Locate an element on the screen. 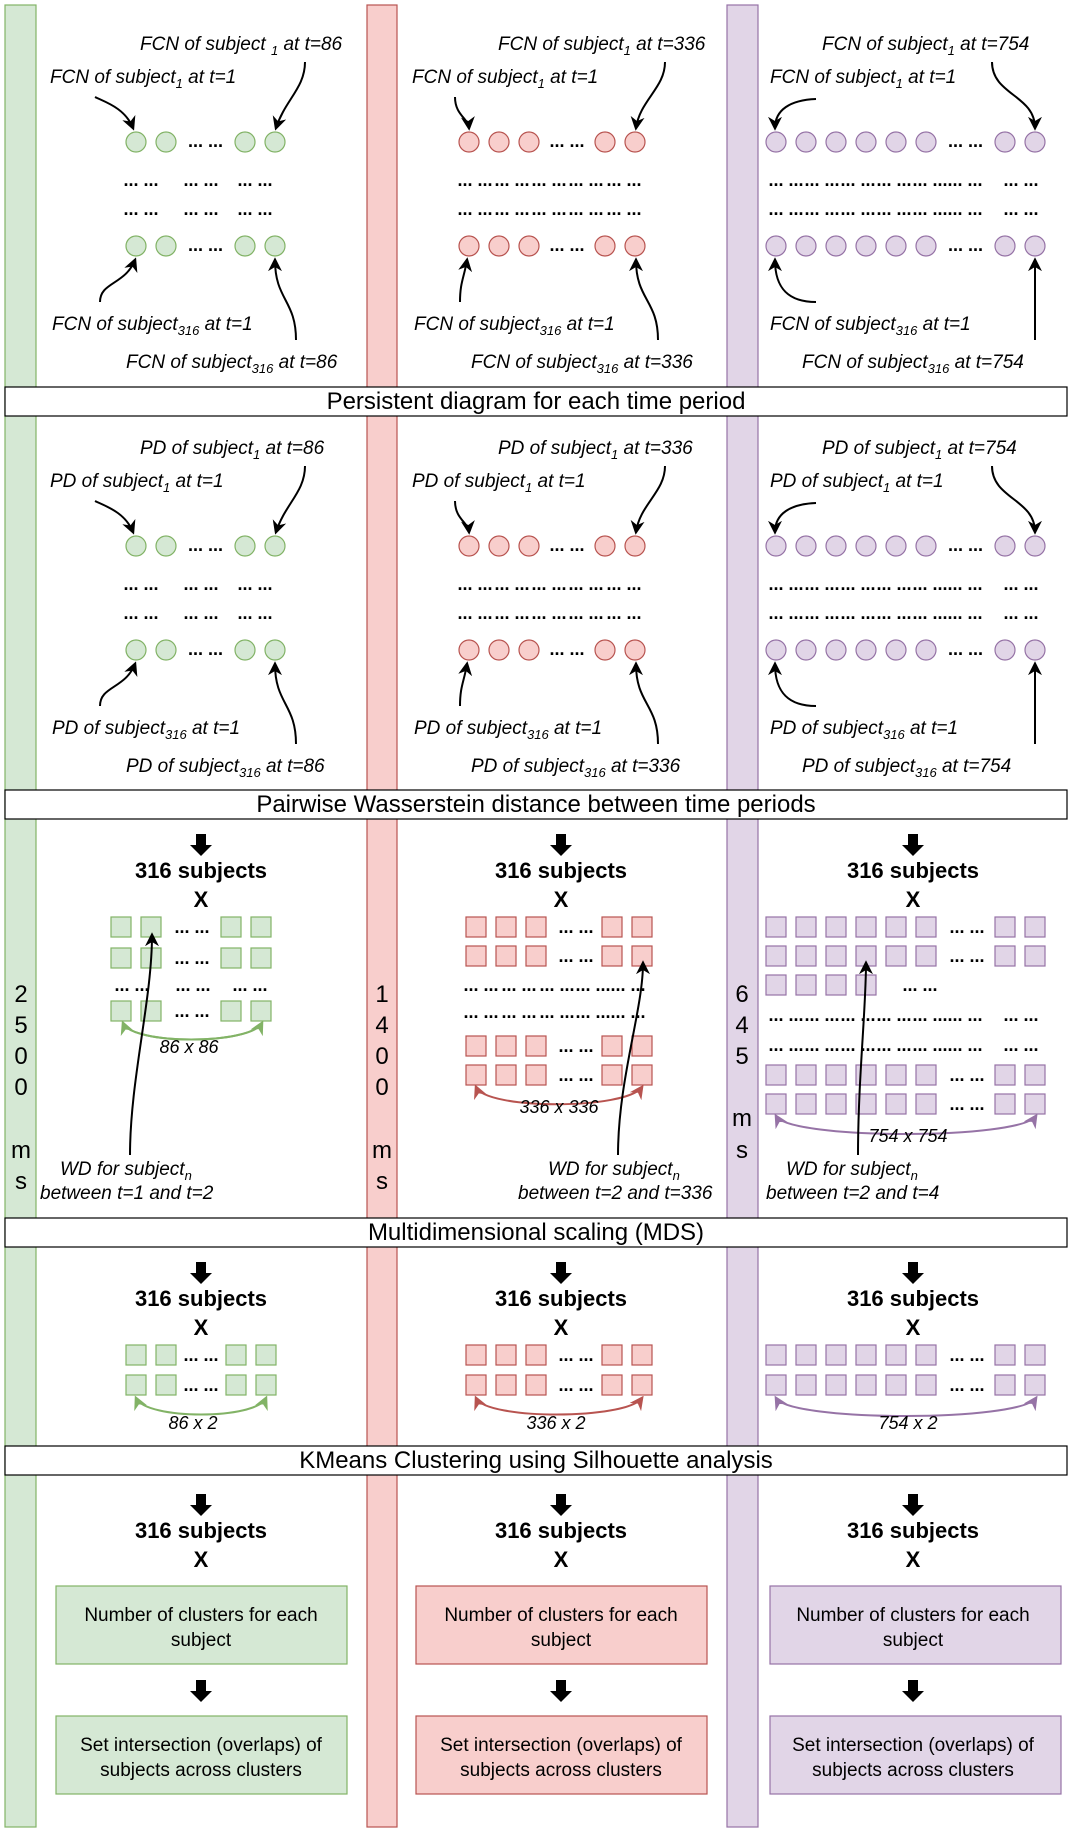 This screenshot has width=1072, height=1831. duration-char: 5 is located at coordinates (741, 1056).